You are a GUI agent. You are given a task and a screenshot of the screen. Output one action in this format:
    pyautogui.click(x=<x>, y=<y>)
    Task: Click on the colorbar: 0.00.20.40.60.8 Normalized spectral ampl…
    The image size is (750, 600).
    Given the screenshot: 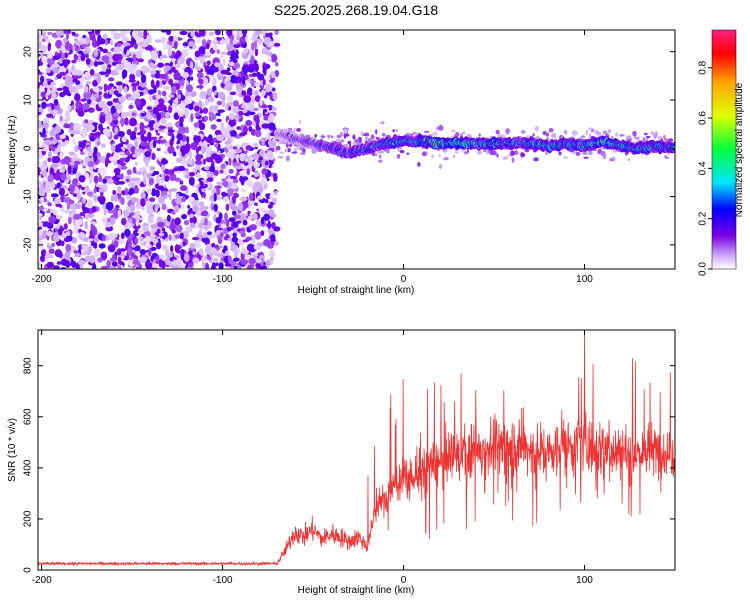 What is the action you would take?
    pyautogui.click(x=721, y=152)
    